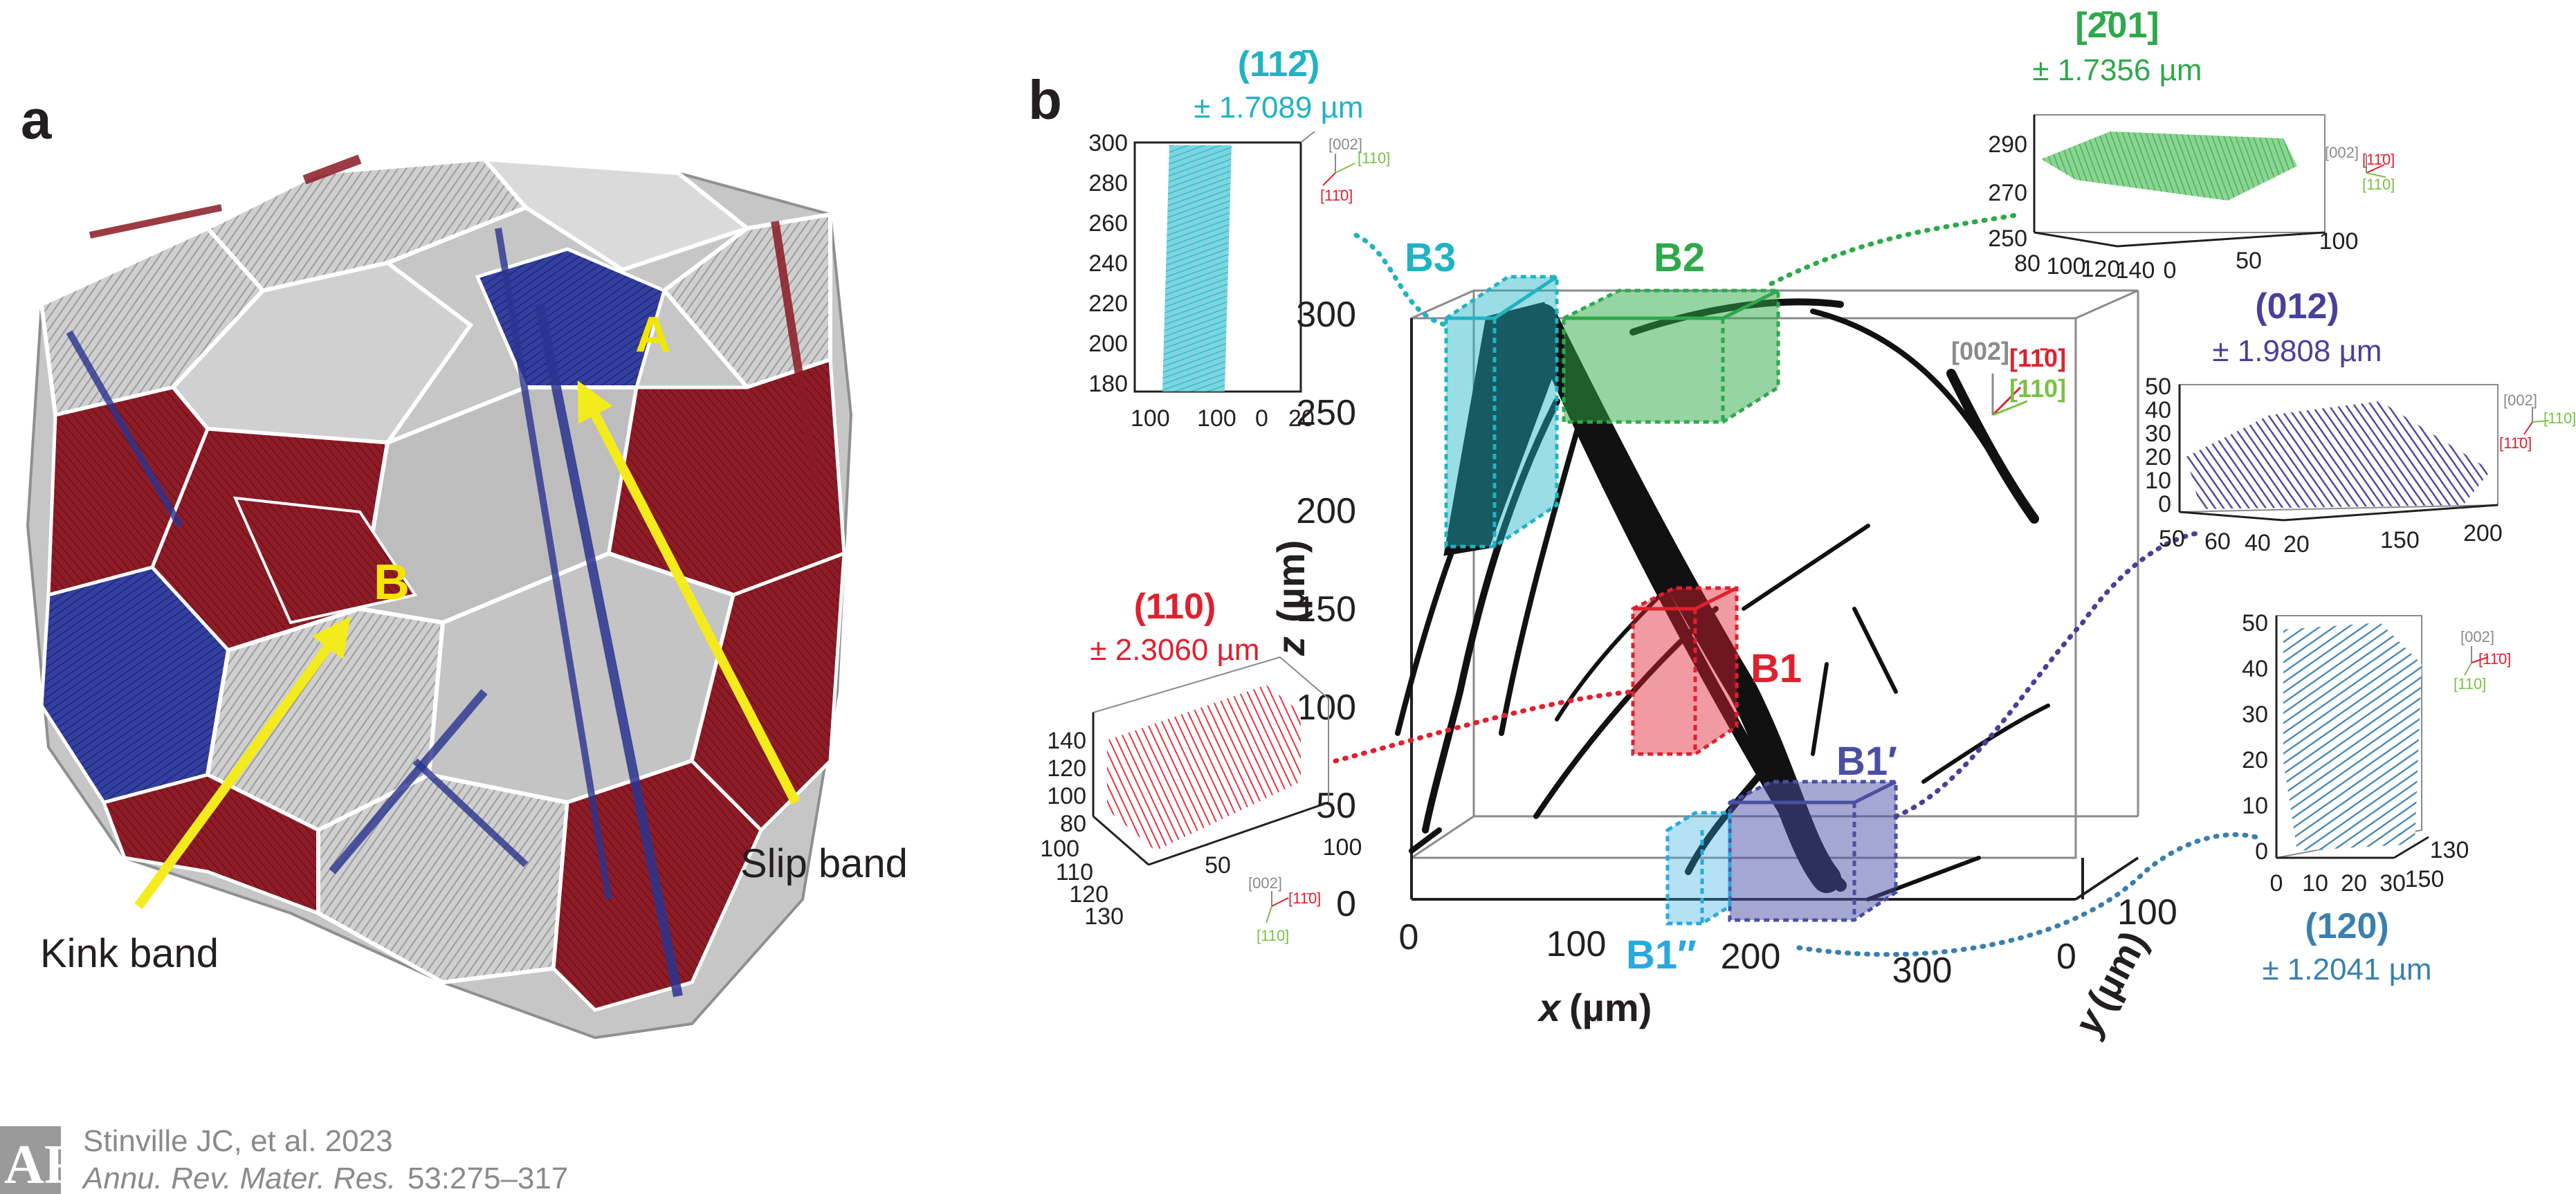 The width and height of the screenshot is (2576, 1194). I want to click on inset-b3-x-tick: 20, so click(1301, 418).